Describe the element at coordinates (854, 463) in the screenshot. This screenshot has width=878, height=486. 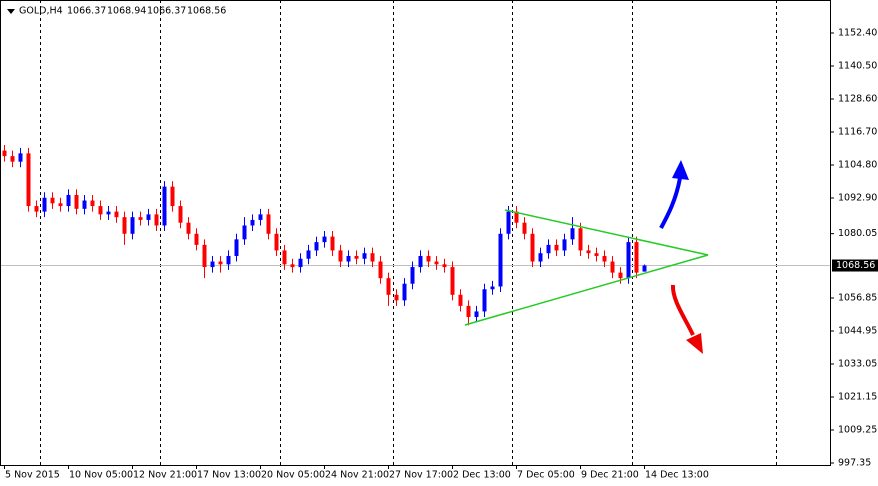
I see `y-tick-label: 997.35` at that location.